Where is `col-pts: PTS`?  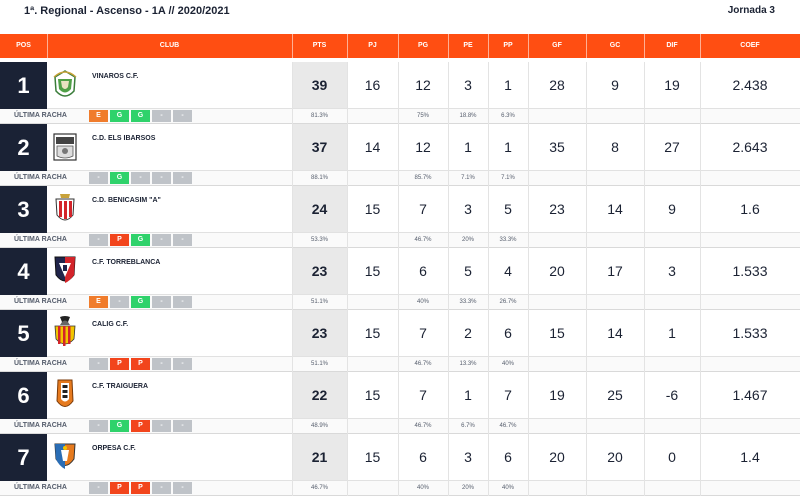
col-pts: PTS is located at coordinates (319, 45).